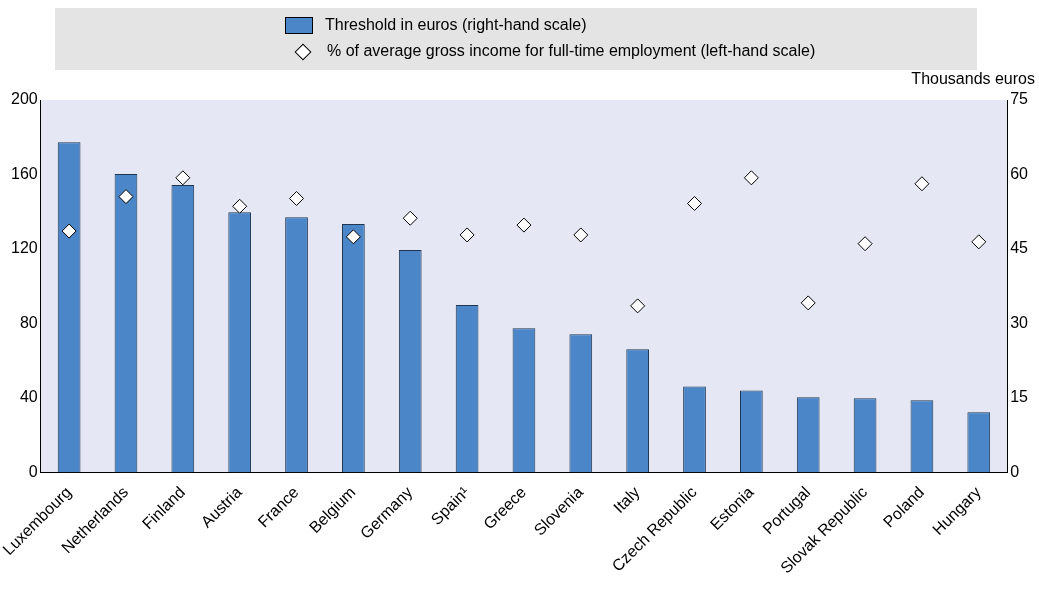 The image size is (1039, 590). Describe the element at coordinates (973, 79) in the screenshot. I see `y2-axis-title: Thousands euros` at that location.